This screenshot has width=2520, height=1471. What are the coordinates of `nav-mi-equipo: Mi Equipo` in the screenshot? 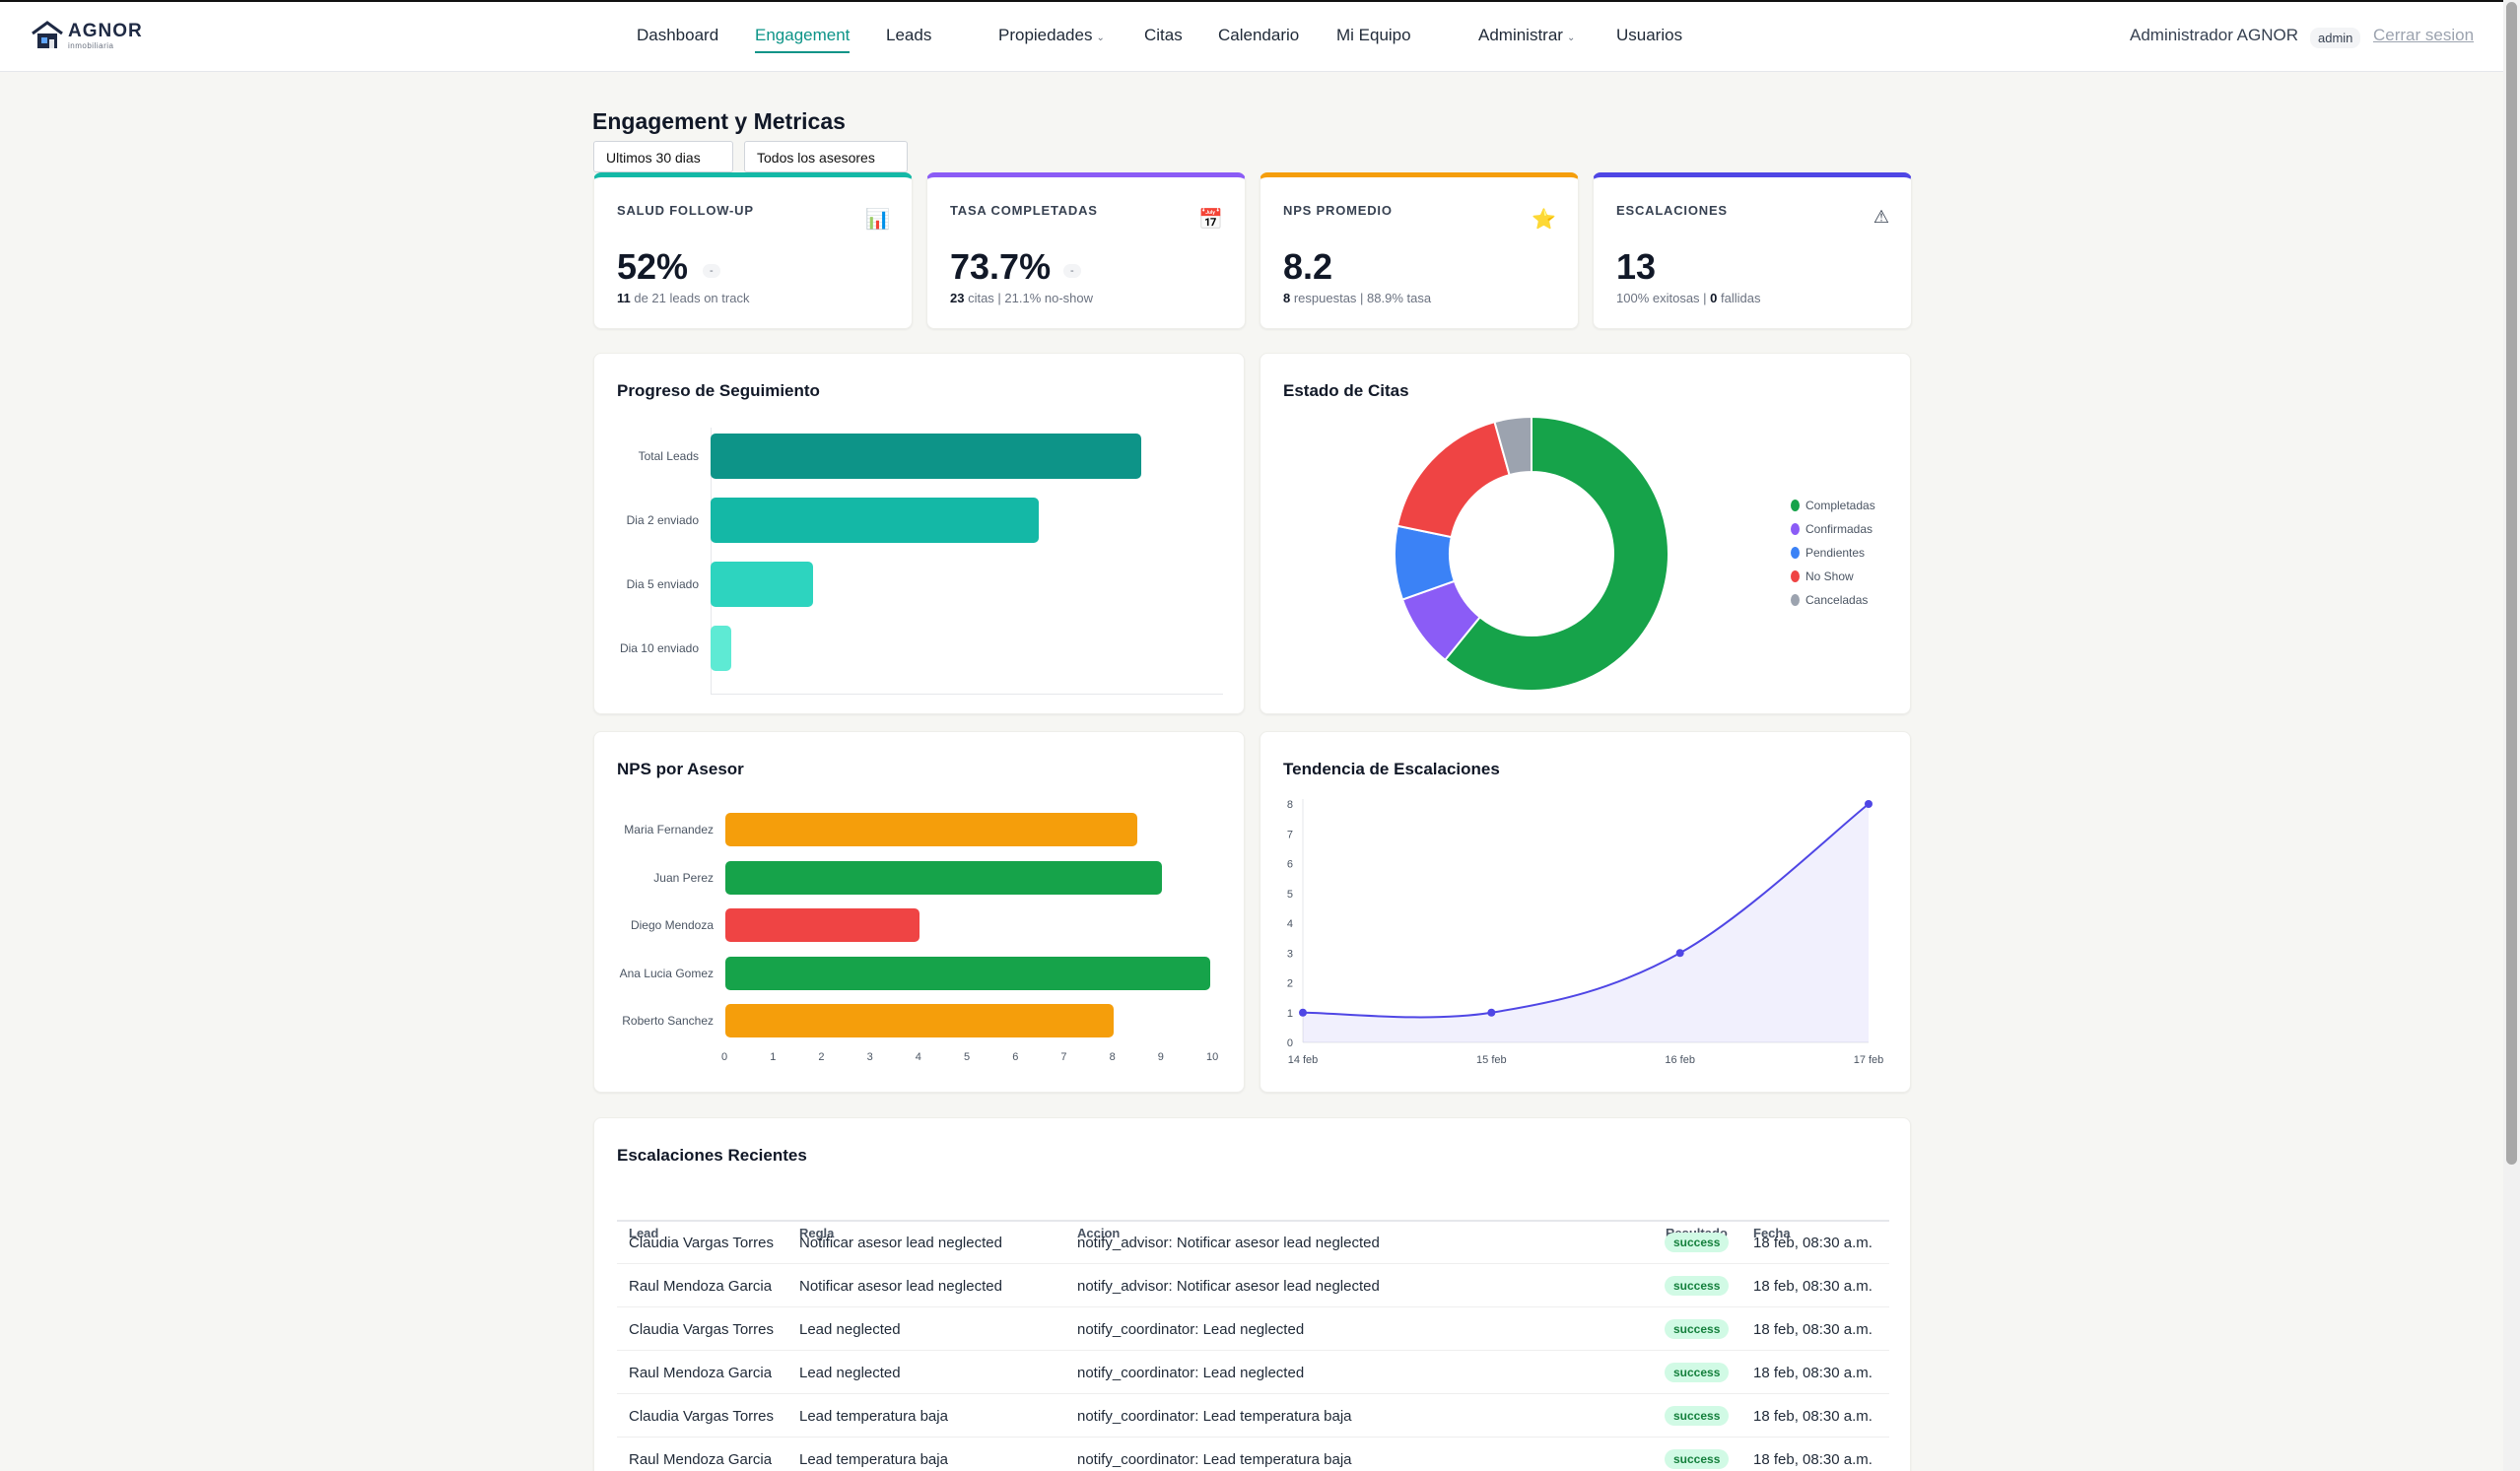 It's located at (1373, 35).